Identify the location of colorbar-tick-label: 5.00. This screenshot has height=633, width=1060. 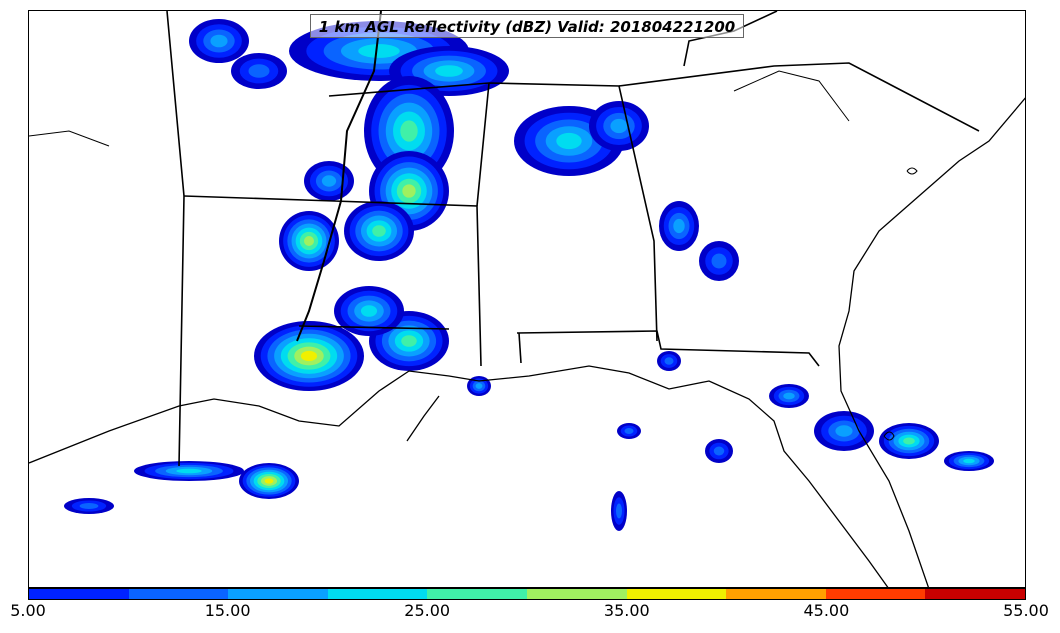
(28, 610).